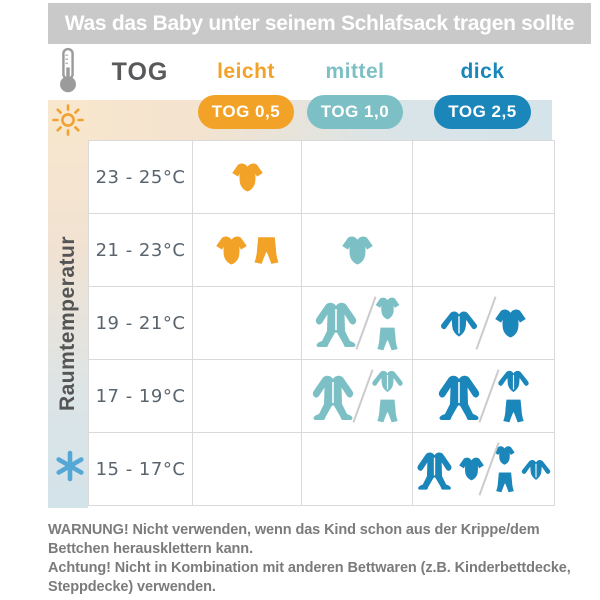 Image resolution: width=600 pixels, height=600 pixels. I want to click on temperature-cell: 23 - 25°C, so click(140, 177).